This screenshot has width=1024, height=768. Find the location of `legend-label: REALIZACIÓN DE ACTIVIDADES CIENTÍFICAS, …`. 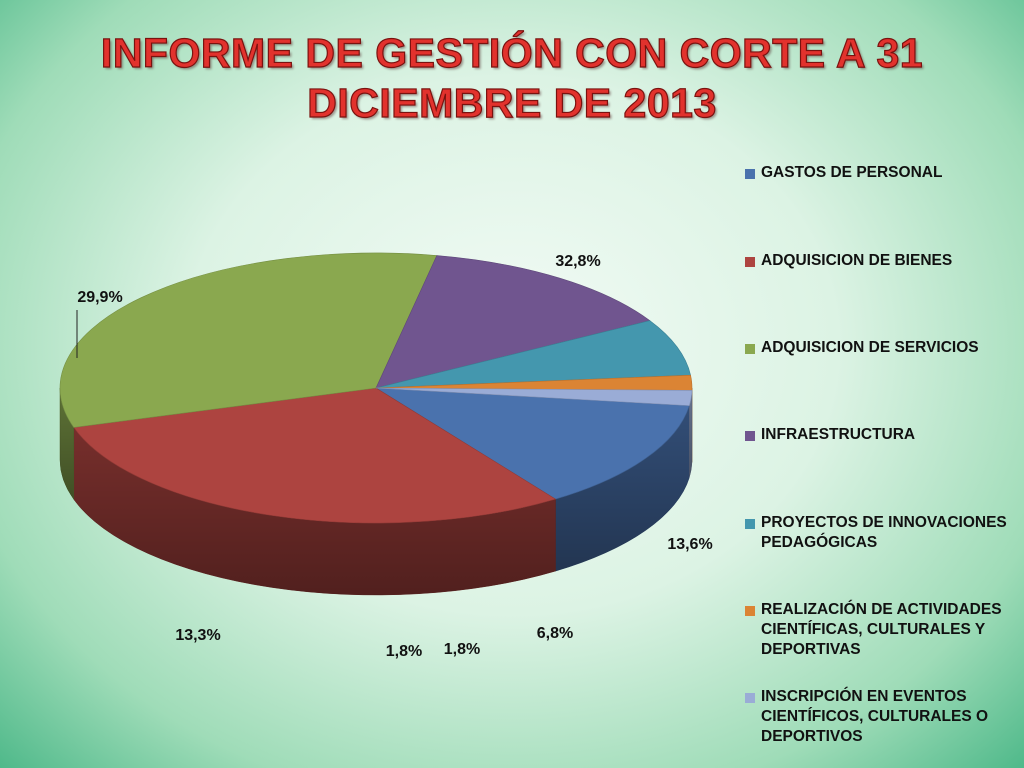

legend-label: REALIZACIÓN DE ACTIVIDADES CIENTÍFICAS, … is located at coordinates (881, 629).